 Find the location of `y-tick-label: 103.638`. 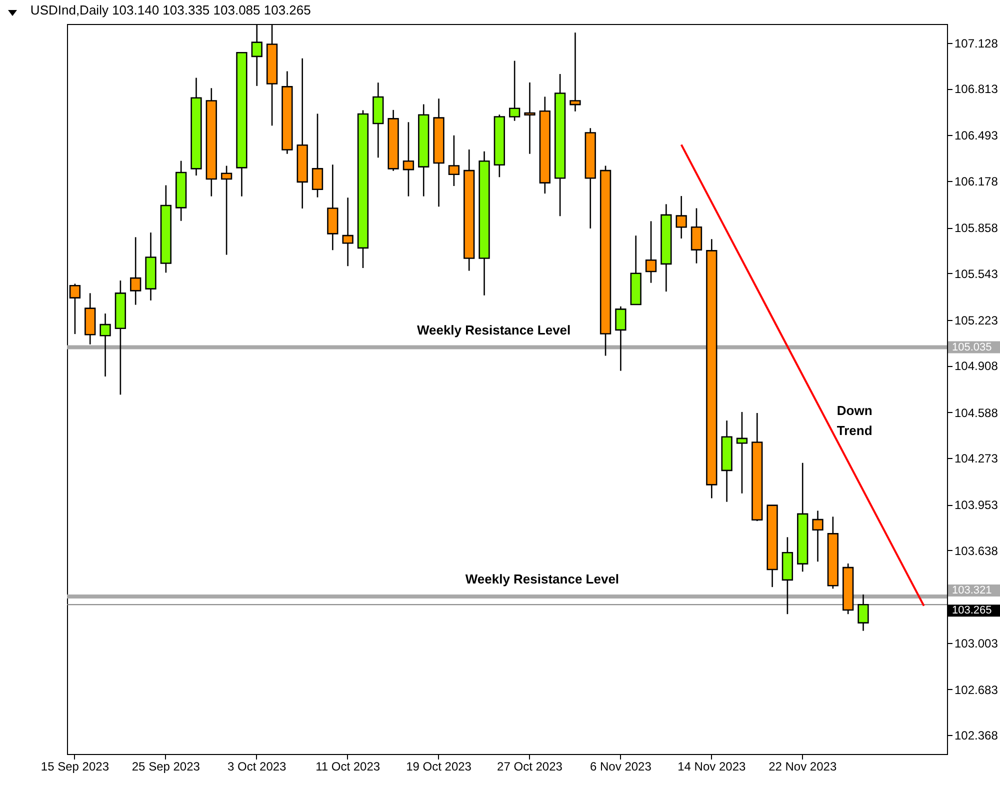

y-tick-label: 103.638 is located at coordinates (976, 551).